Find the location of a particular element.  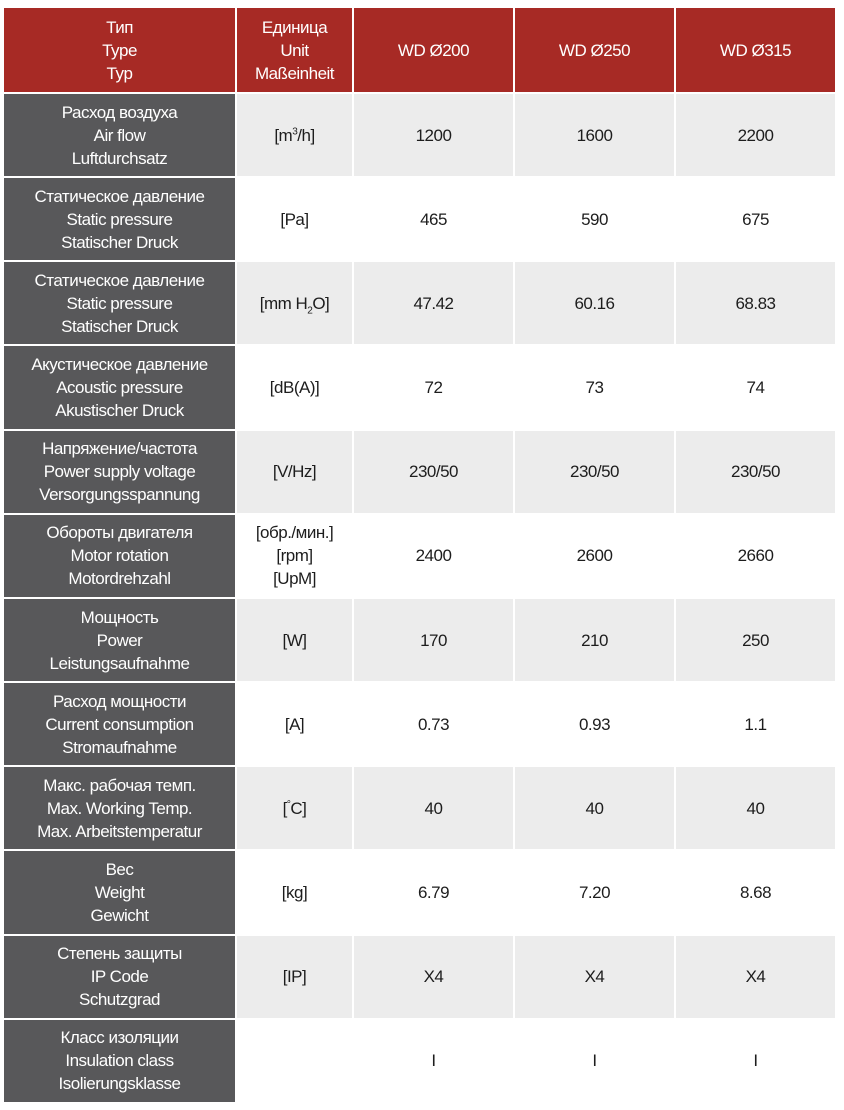

parameter-name: Расход воздуха Air flow Luftdurchsatz is located at coordinates (120, 136).